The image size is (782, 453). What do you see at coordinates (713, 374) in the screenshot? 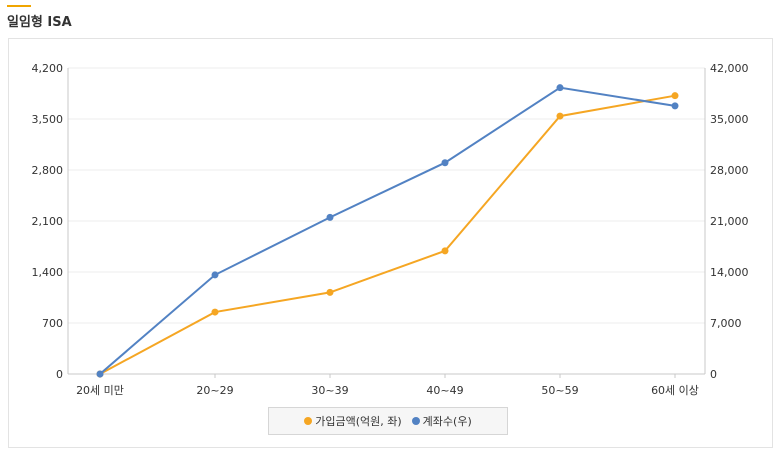
I see `y-right-tick-label: 0` at bounding box center [713, 374].